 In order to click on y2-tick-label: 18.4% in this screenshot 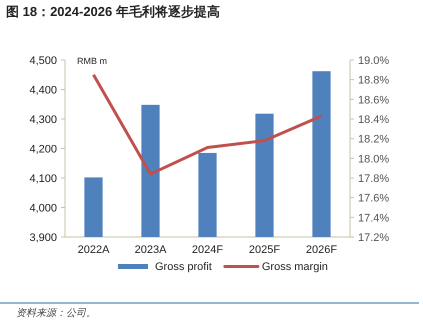, I will do `click(374, 120)`.